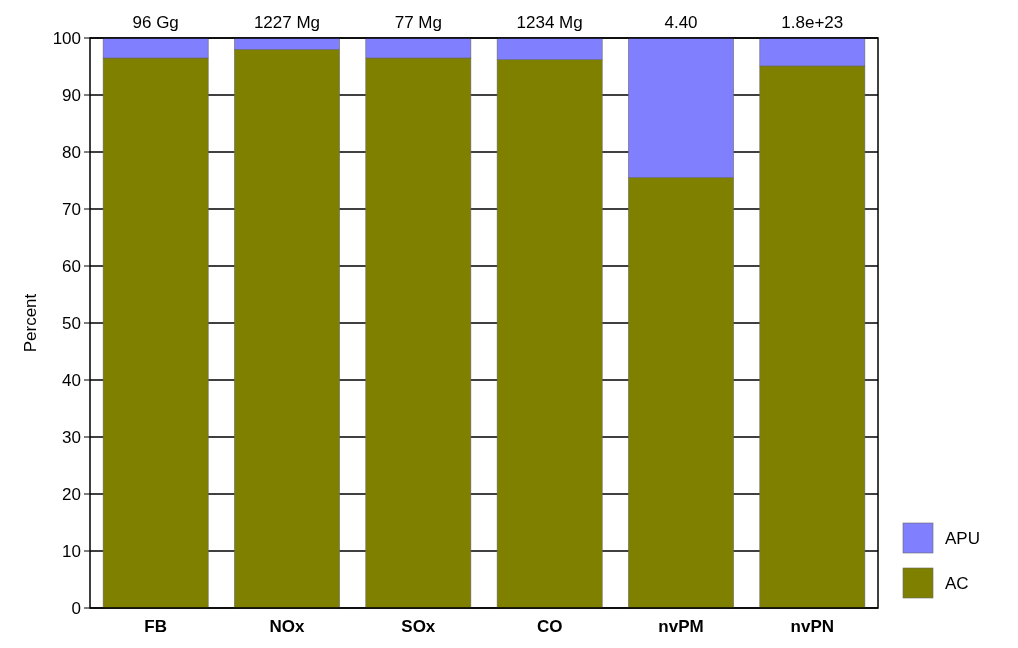 This screenshot has height=648, width=1018. What do you see at coordinates (30, 323) in the screenshot?
I see `y-axis-title: Percent` at bounding box center [30, 323].